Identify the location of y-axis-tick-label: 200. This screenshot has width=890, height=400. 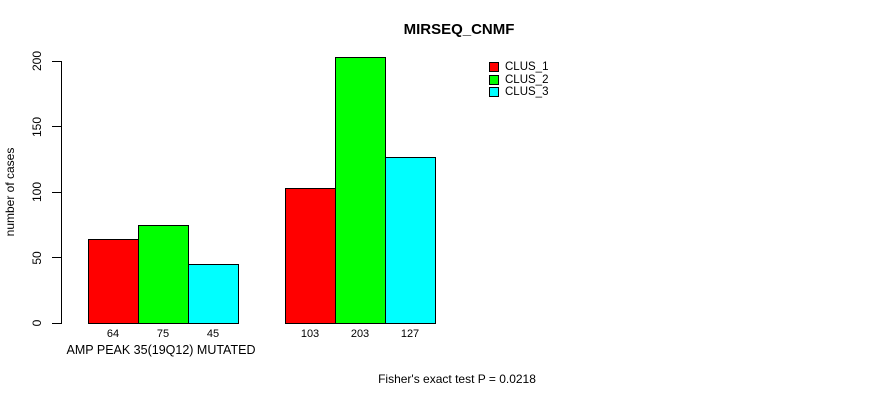
(37, 61).